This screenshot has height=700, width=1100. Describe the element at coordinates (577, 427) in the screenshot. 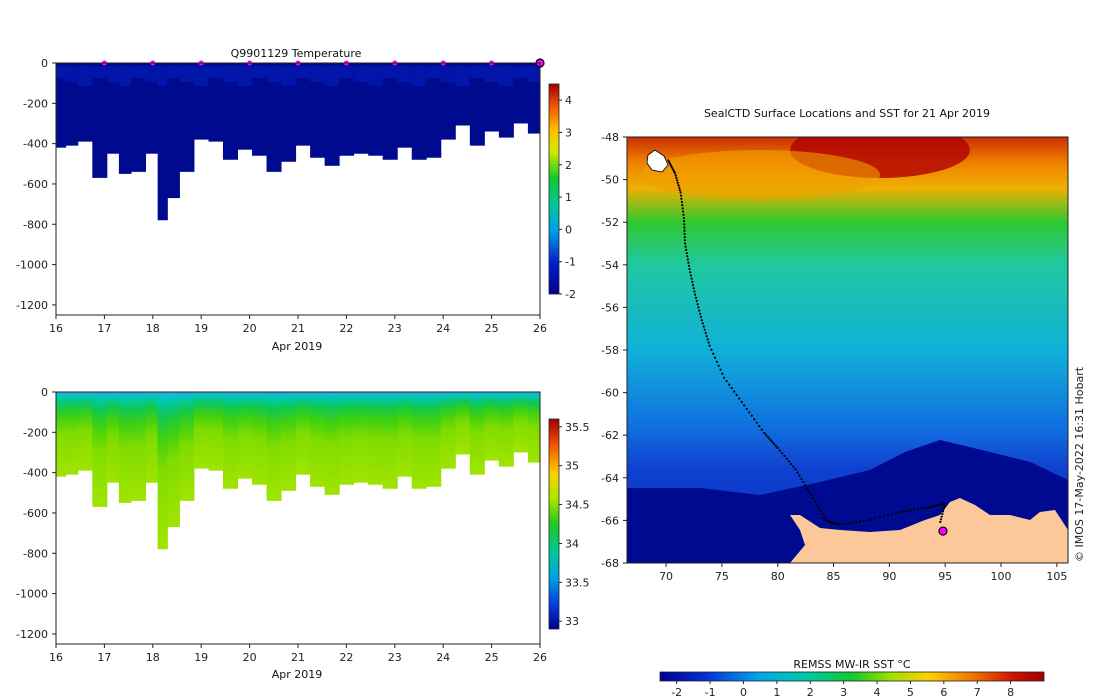

I see `colorbar-tick-label: 35.5` at that location.